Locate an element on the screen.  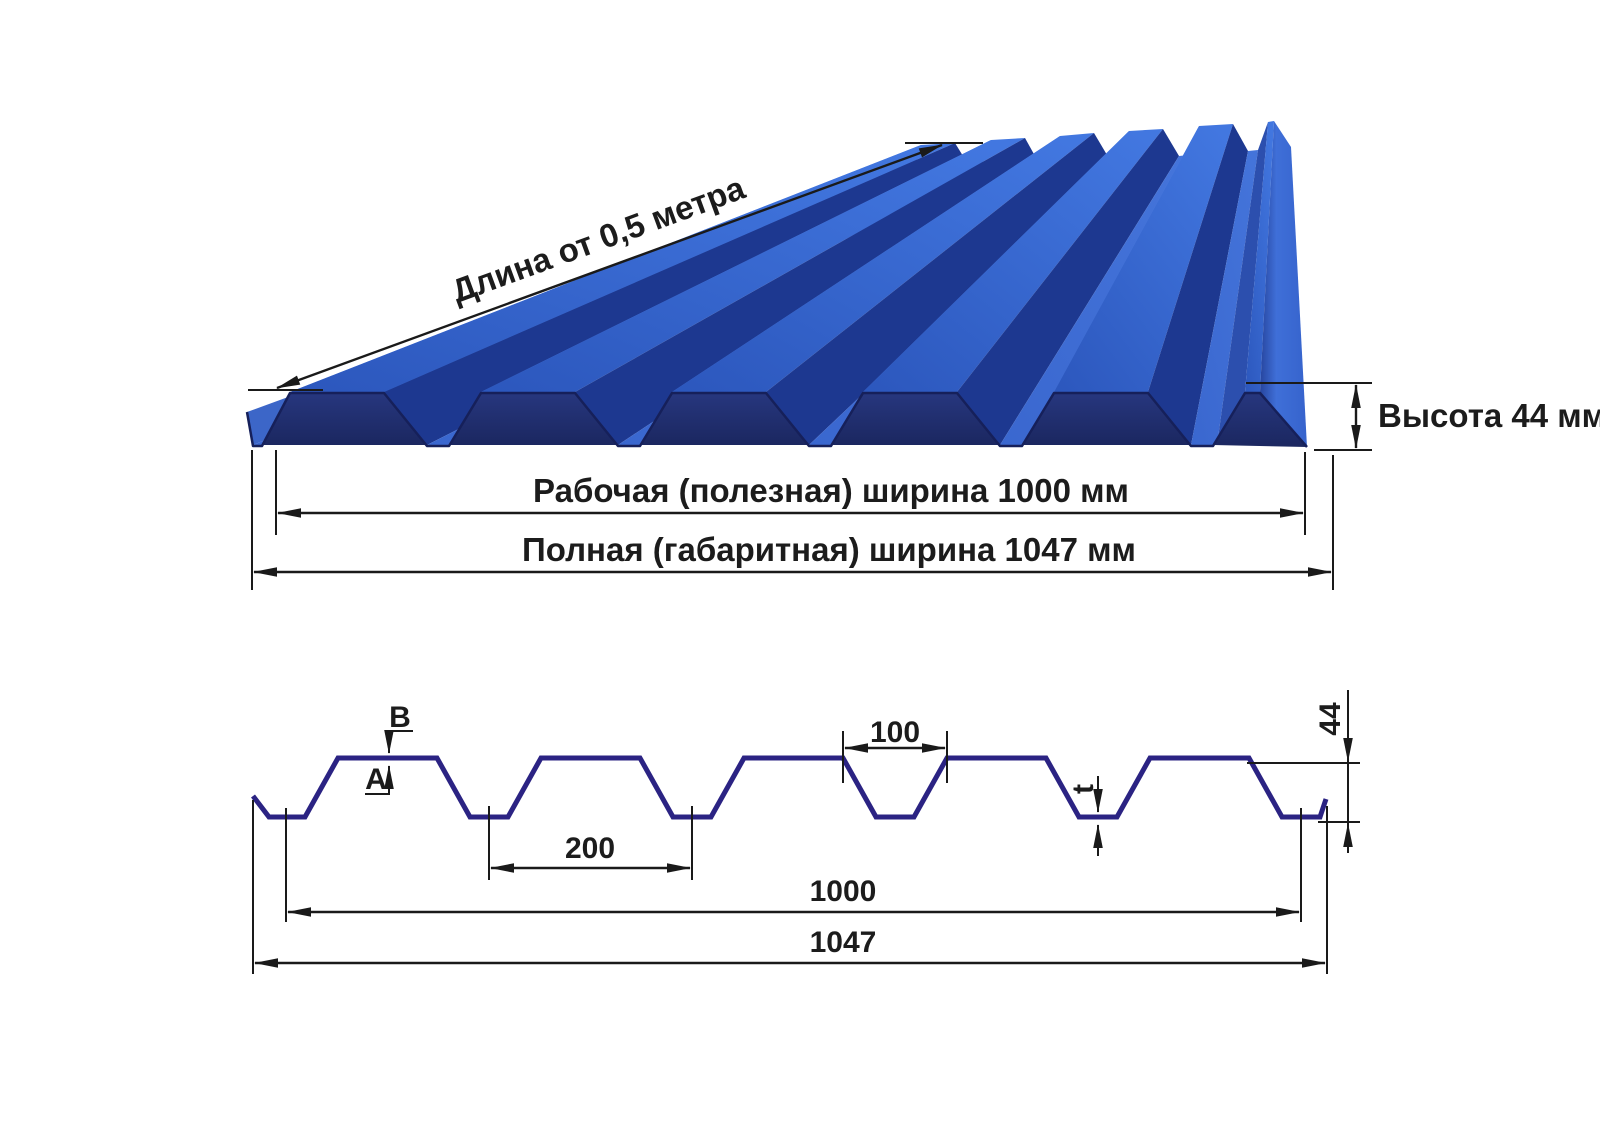
profile-outline is located at coordinates (790, 787).